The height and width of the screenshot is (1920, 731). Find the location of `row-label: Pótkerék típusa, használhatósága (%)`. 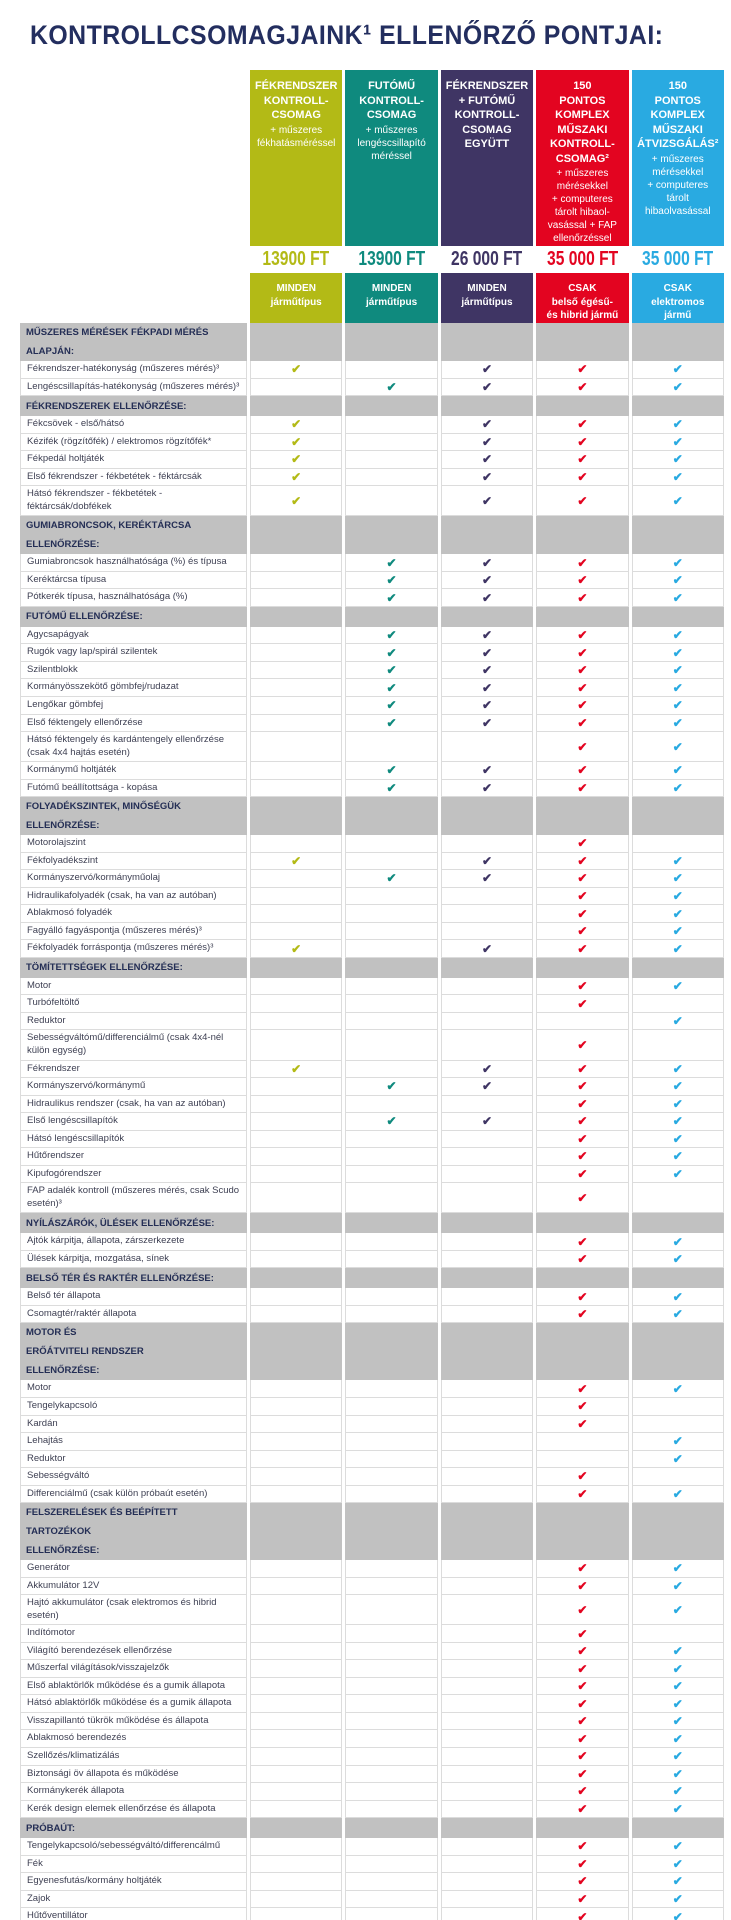

row-label: Pótkerék típusa, használhatósága (%) is located at coordinates (133, 598).